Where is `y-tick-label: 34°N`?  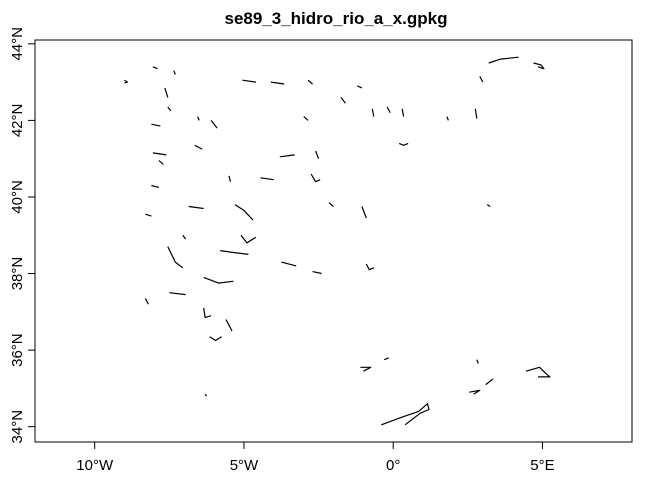 y-tick-label: 34°N is located at coordinates (17, 427).